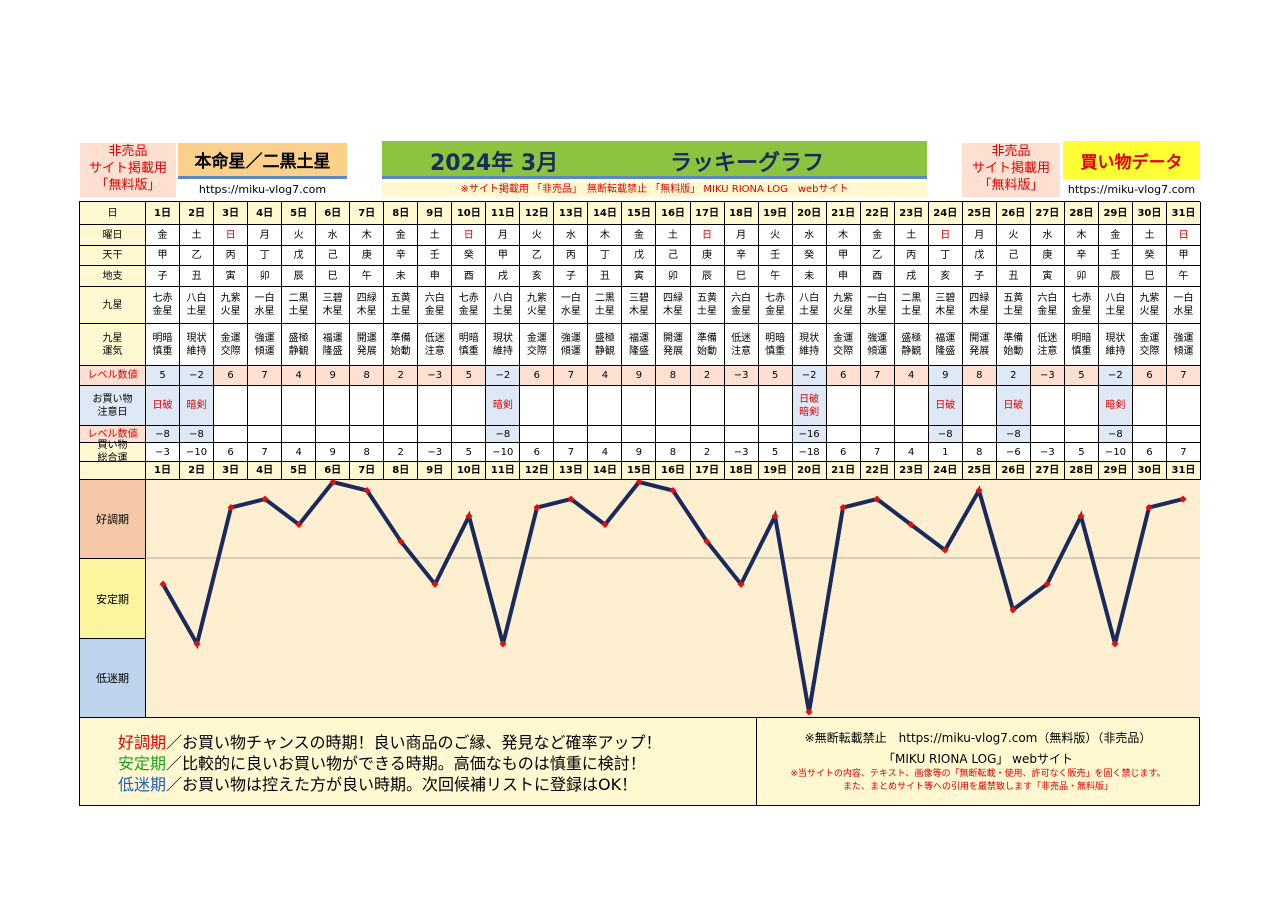 This screenshot has width=1280, height=905. What do you see at coordinates (1013, 305) in the screenshot?
I see `row-kyusei-cell: 五黄 土星` at bounding box center [1013, 305].